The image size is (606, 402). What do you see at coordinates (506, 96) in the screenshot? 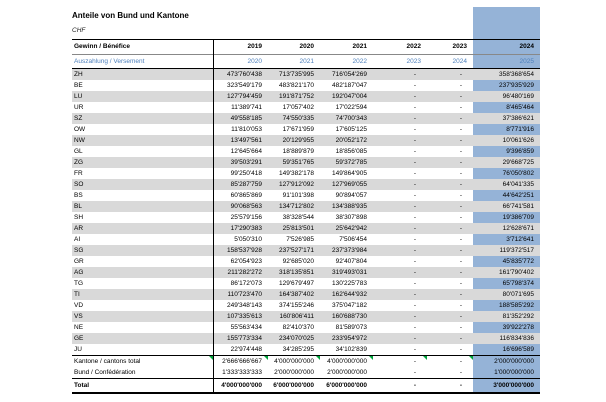
I see `value-cell: 96'480'169` at bounding box center [506, 96].